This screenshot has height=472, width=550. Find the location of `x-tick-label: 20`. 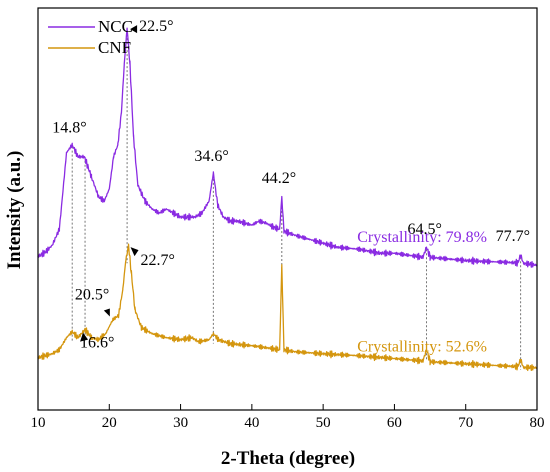

x-tick-label: 20 is located at coordinates (109, 423).